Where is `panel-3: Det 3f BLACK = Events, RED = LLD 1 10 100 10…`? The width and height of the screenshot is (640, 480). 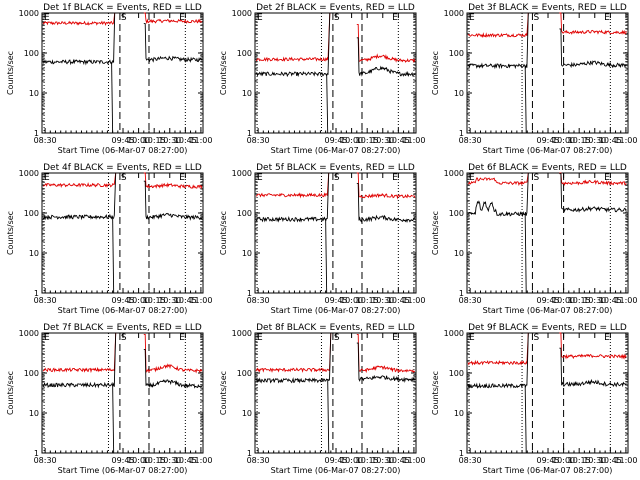
panel-3: Det 3f BLACK = Events, RED = LLD 1 10 100 10… is located at coordinates (534, 79).